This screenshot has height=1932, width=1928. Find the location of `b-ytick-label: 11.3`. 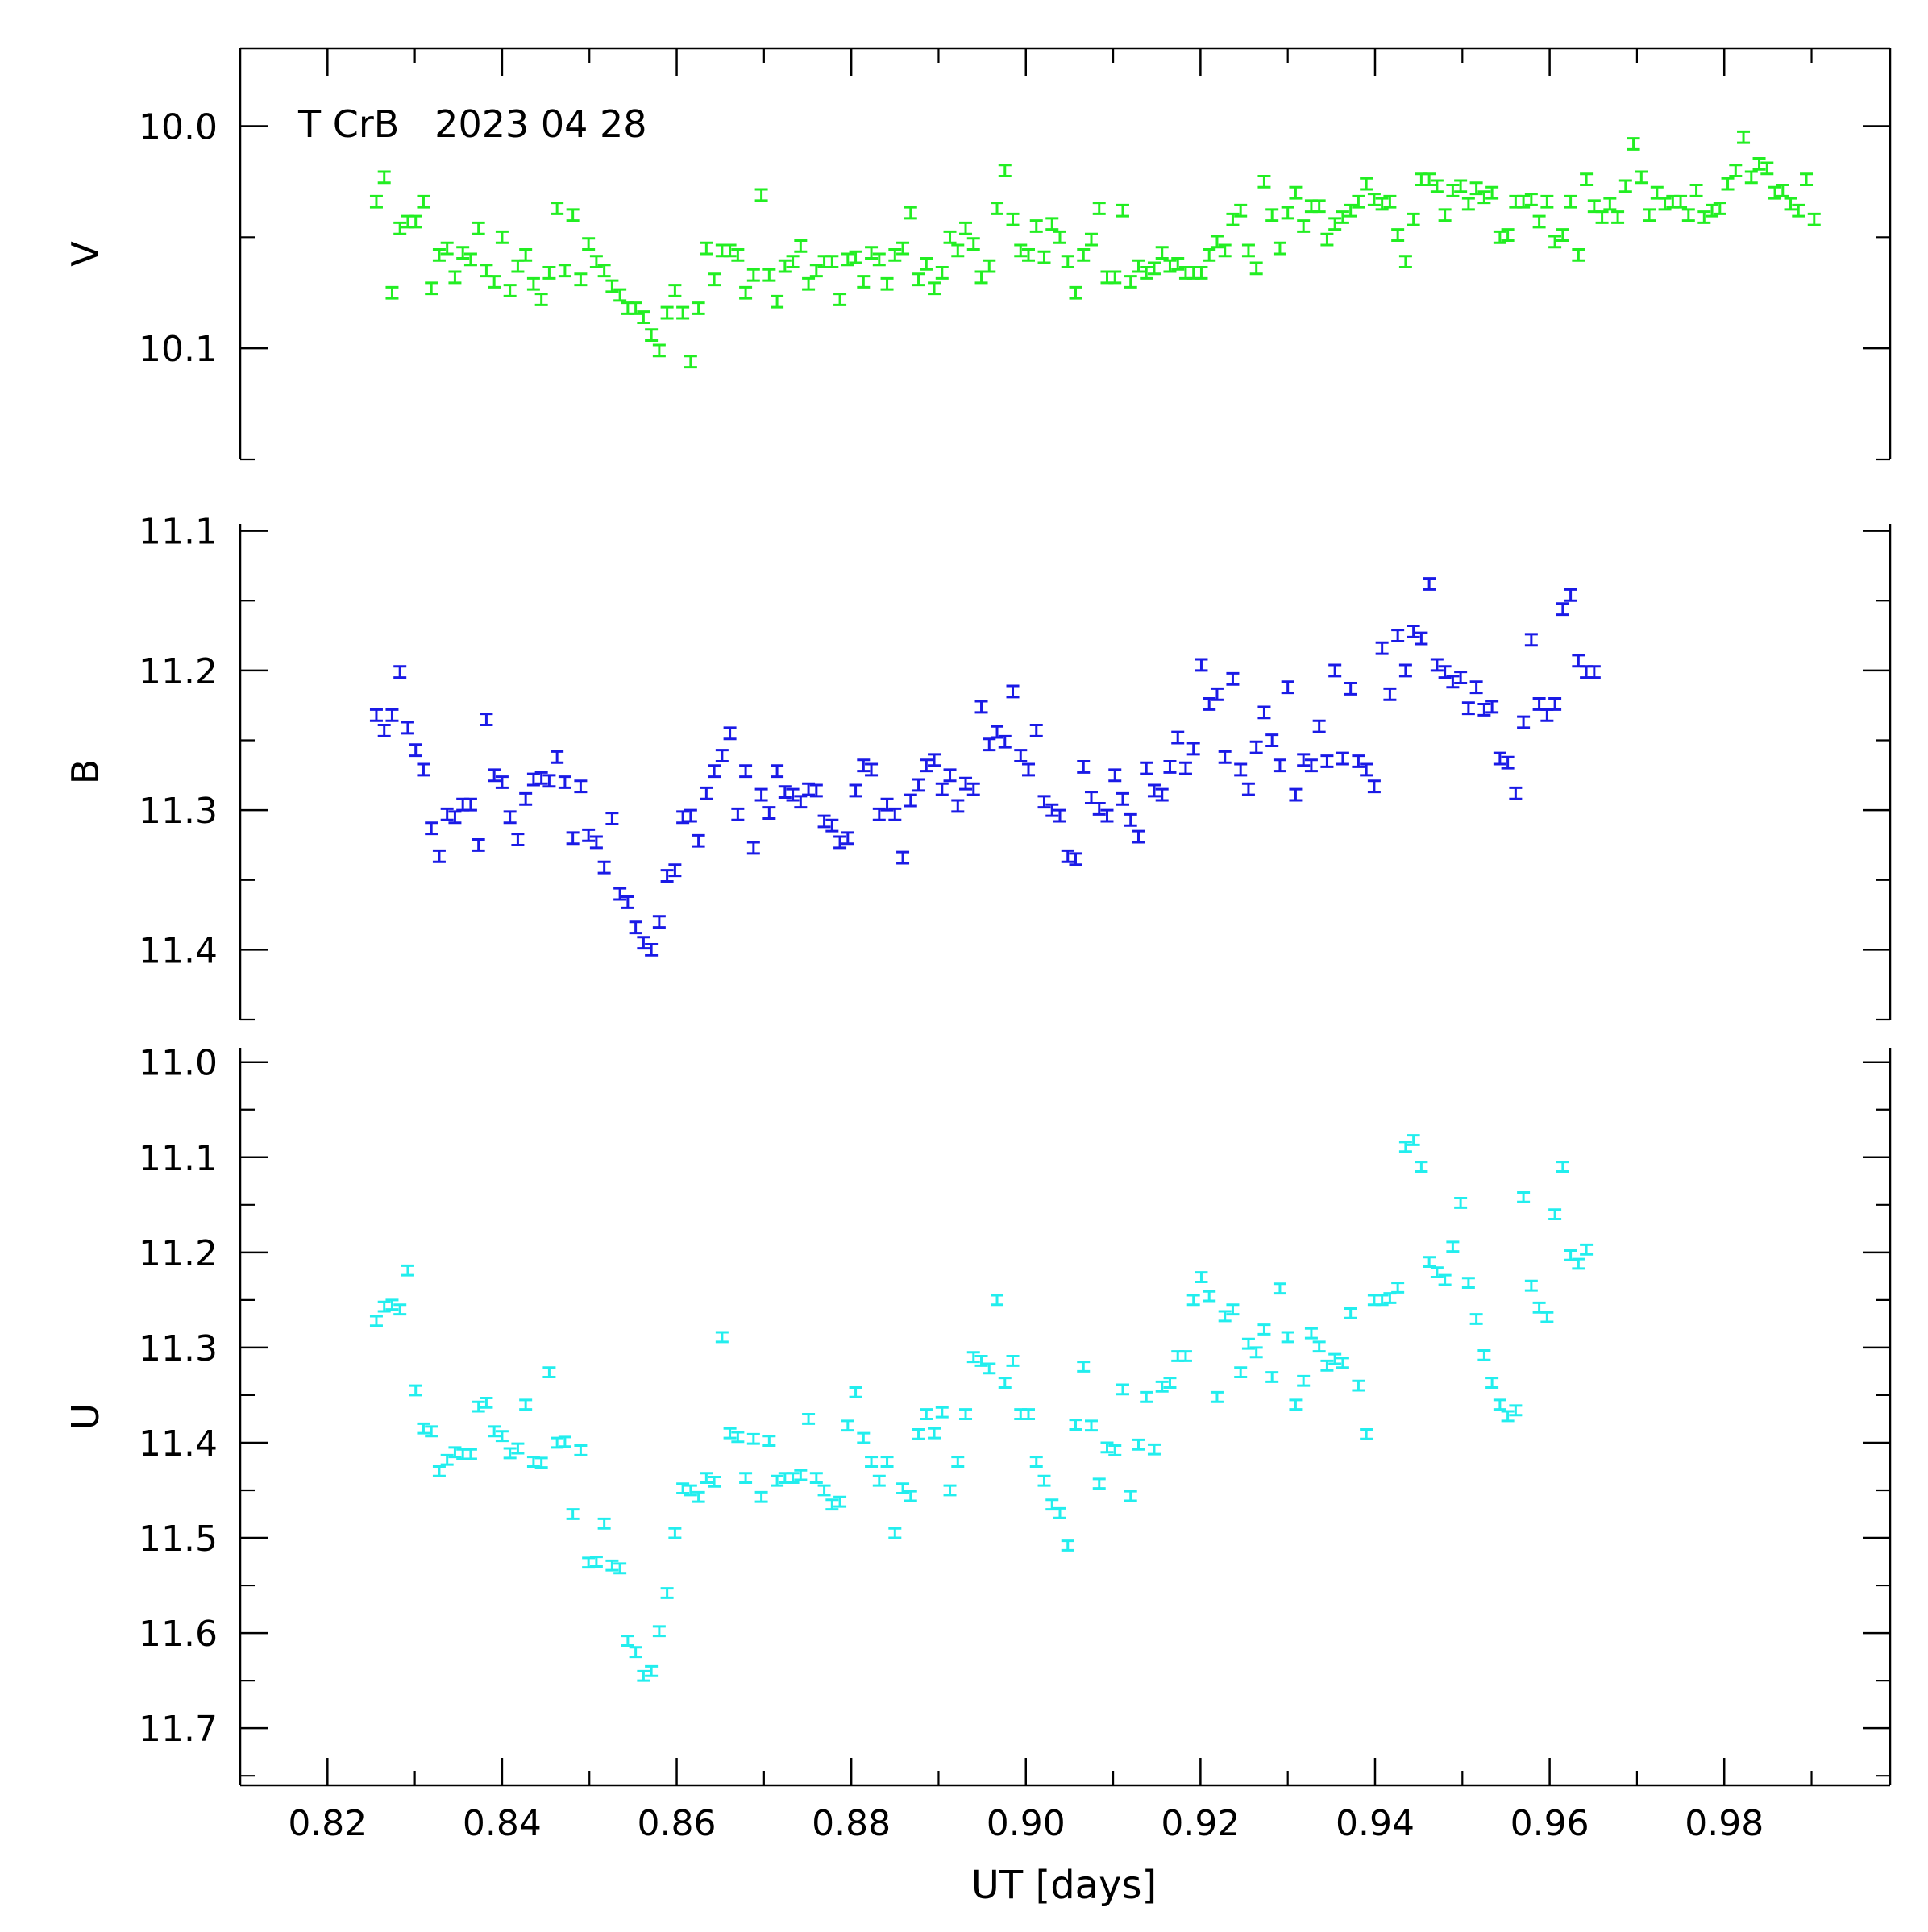

b-ytick-label: 11.3 is located at coordinates (178, 811).